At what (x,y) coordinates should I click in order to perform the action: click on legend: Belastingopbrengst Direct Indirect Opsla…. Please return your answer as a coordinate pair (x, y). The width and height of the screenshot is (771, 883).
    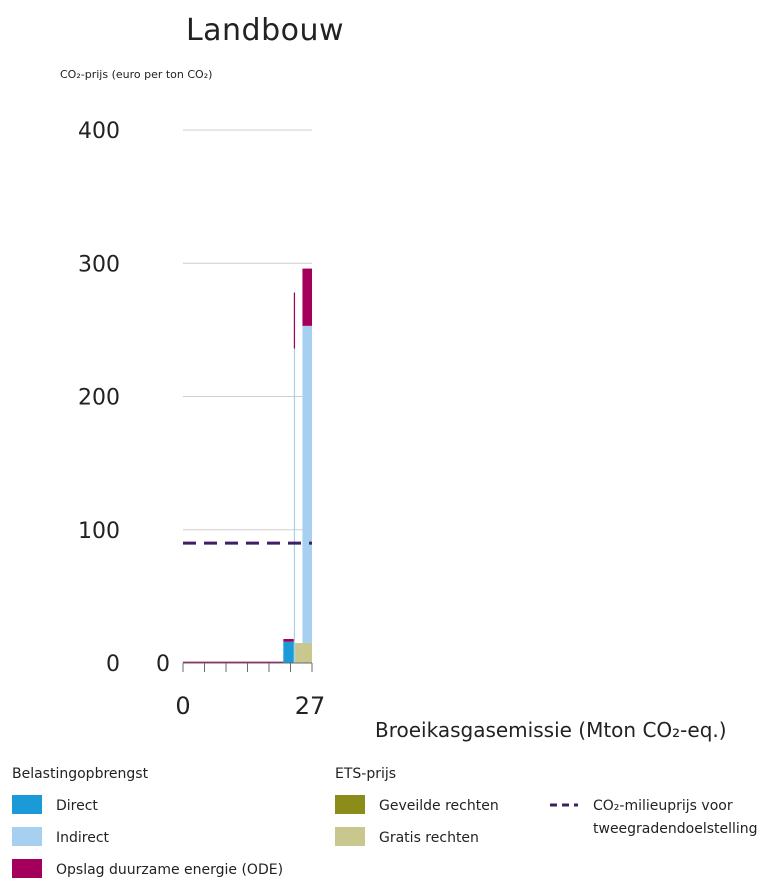
    Looking at the image, I should click on (385, 822).